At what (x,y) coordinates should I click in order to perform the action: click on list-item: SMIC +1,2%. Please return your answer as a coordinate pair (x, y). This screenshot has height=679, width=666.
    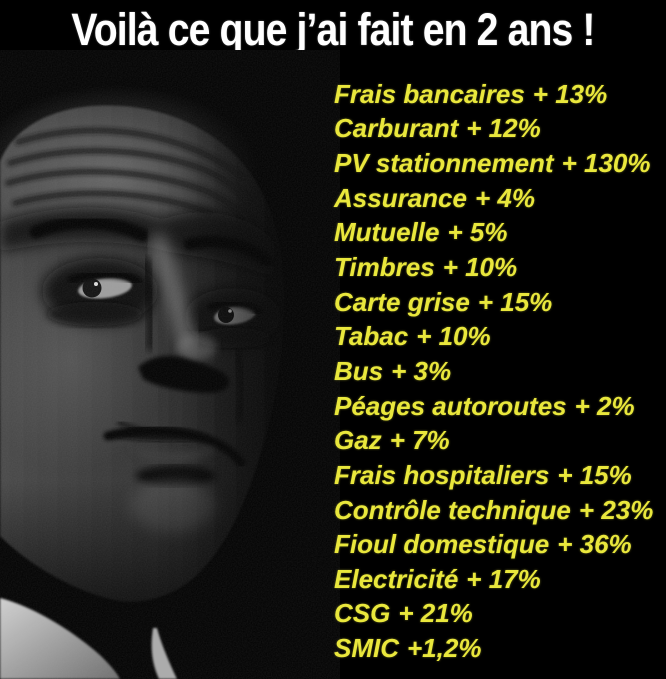
    Looking at the image, I should click on (493, 648).